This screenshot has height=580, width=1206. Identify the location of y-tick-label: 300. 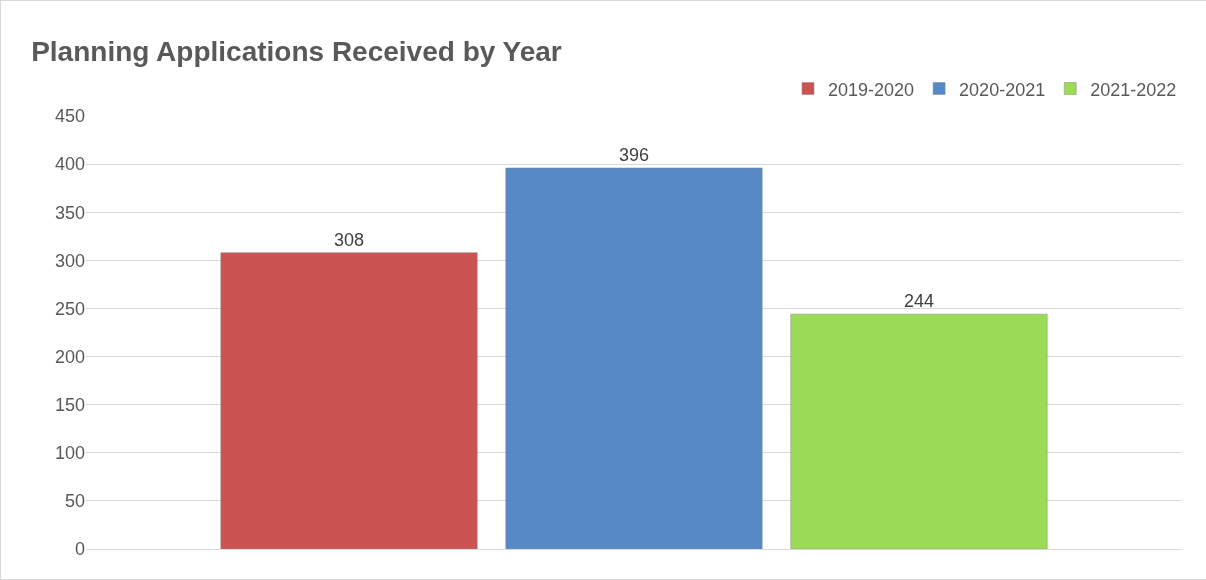
(69, 260).